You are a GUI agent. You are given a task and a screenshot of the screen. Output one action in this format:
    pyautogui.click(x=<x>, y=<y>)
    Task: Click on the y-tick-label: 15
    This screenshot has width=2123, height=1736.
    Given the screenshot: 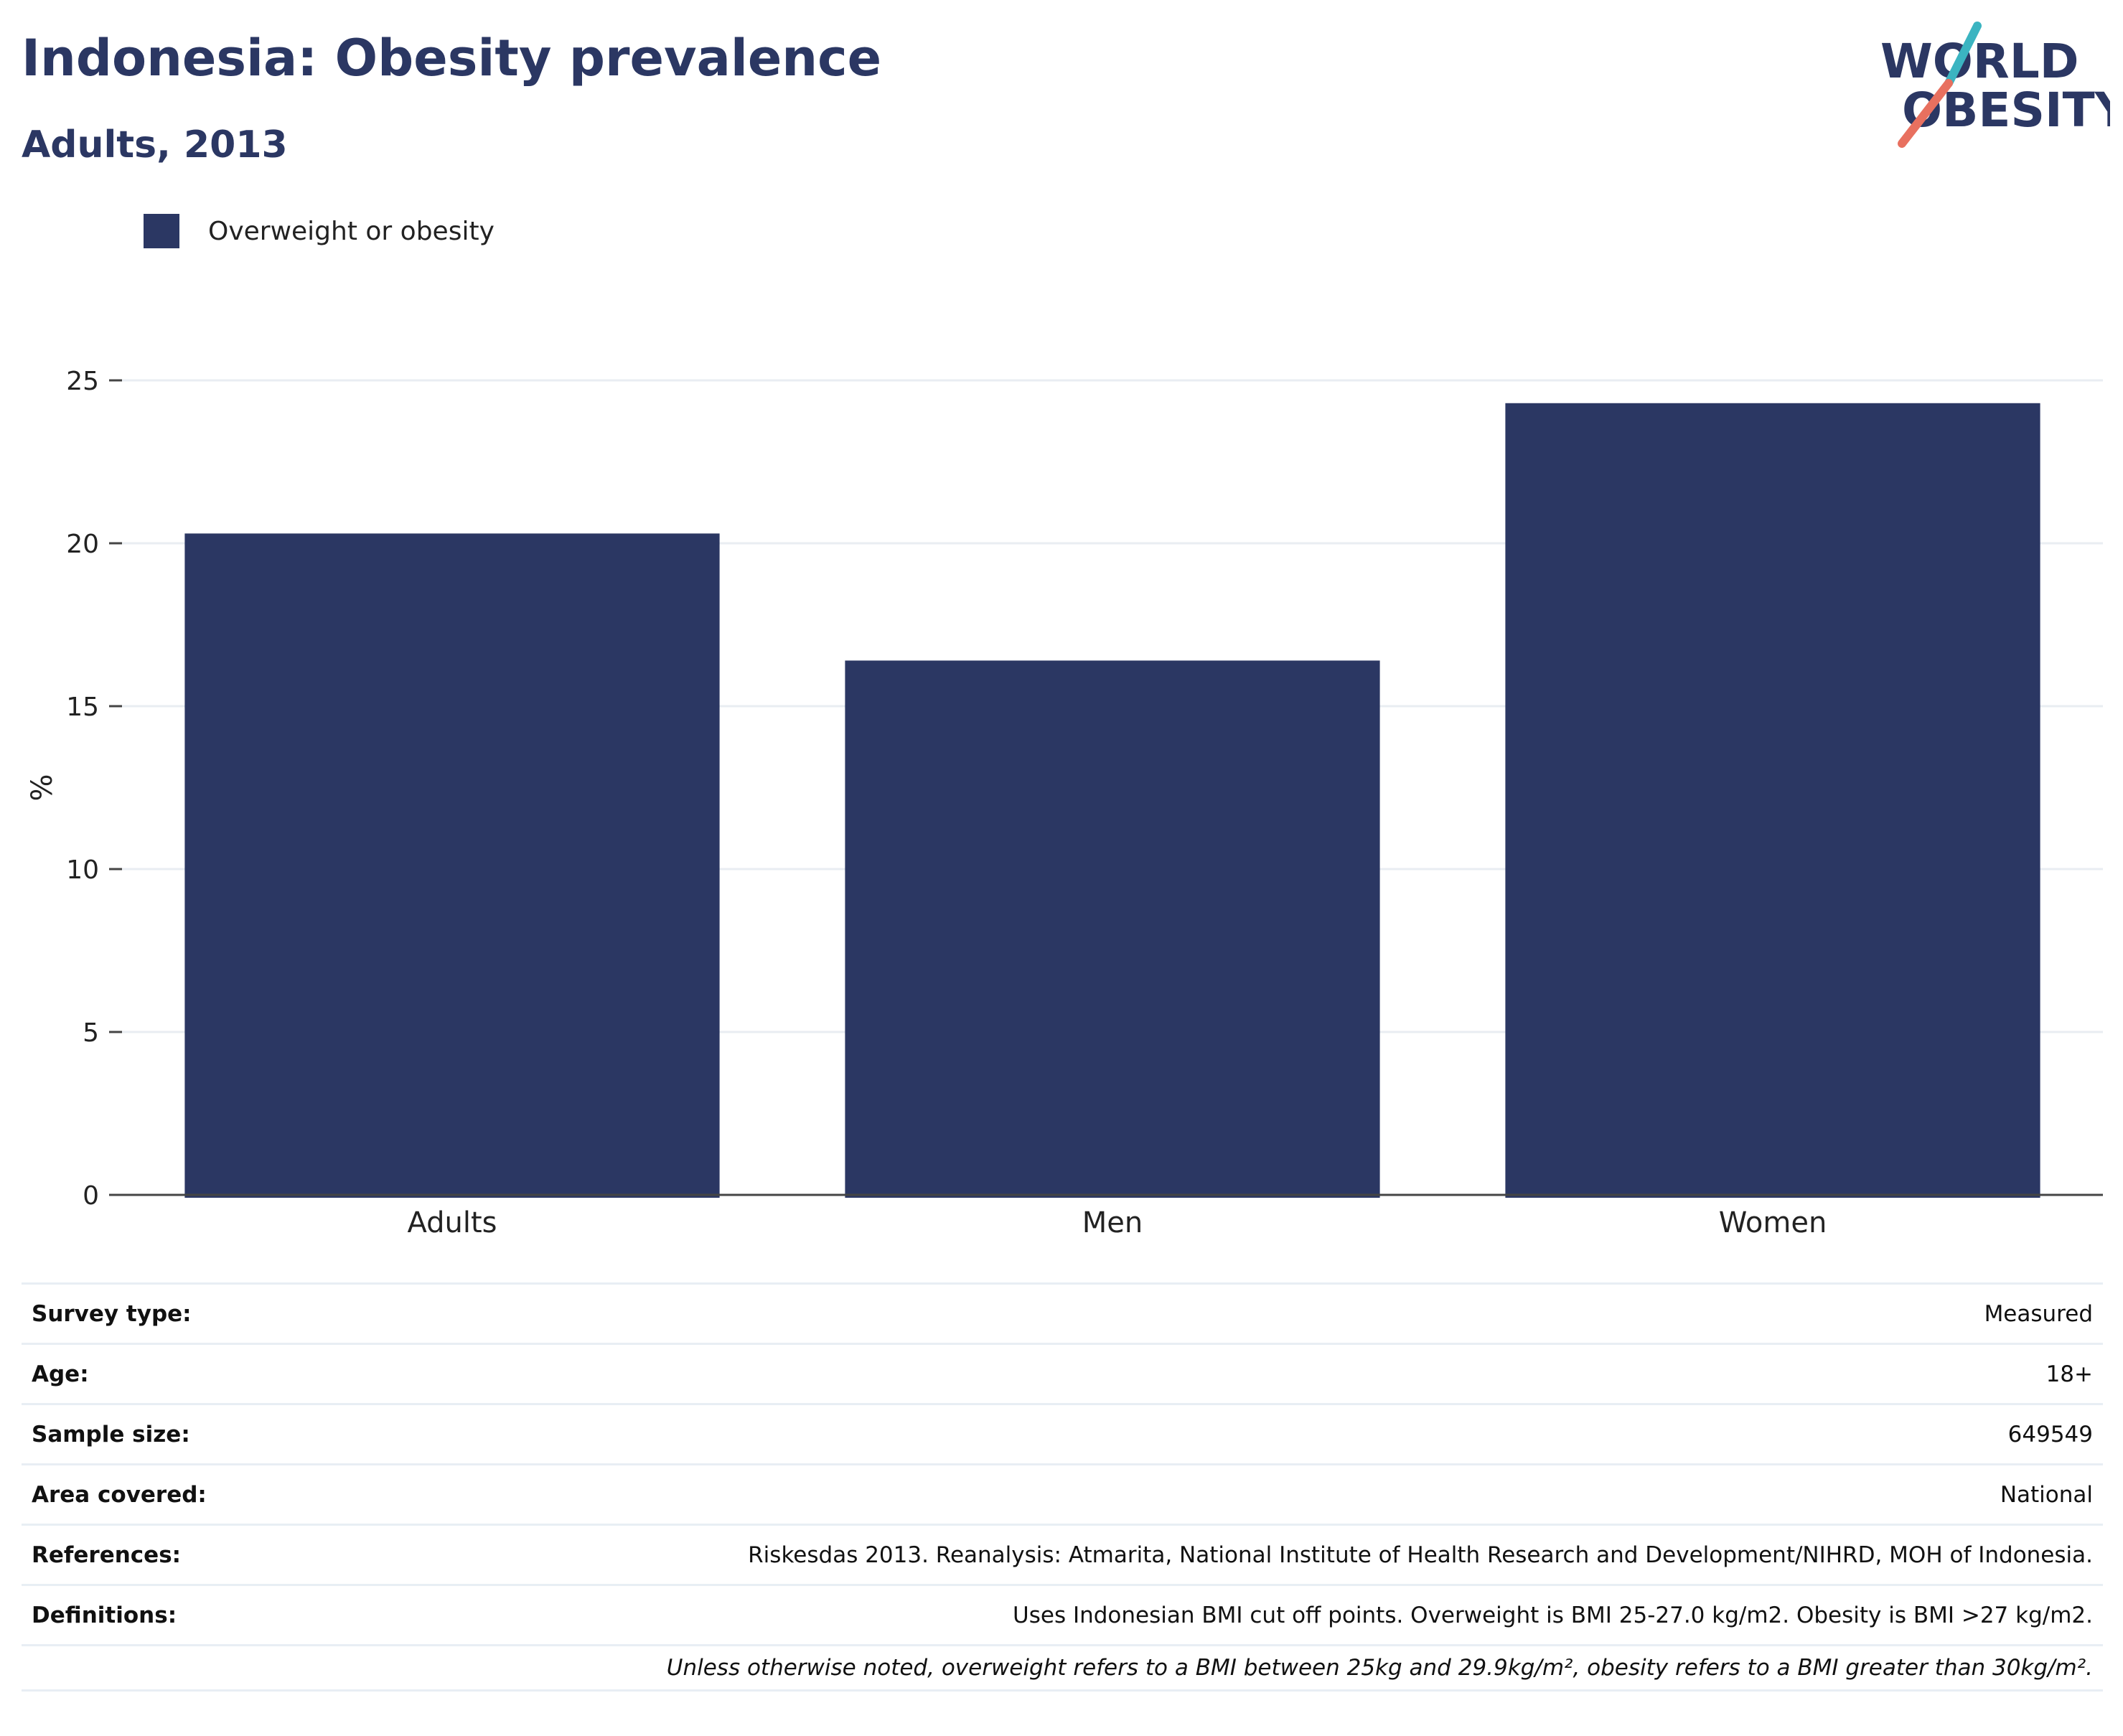 What is the action you would take?
    pyautogui.click(x=82, y=707)
    